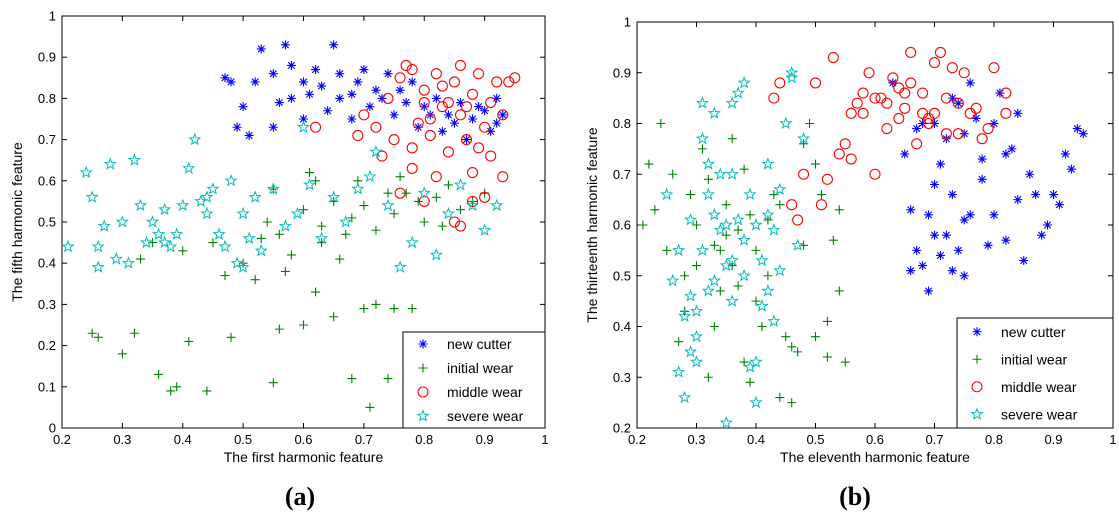 This screenshot has height=517, width=1119. What do you see at coordinates (756, 439) in the screenshot?
I see `x-tick-label: 0.4` at bounding box center [756, 439].